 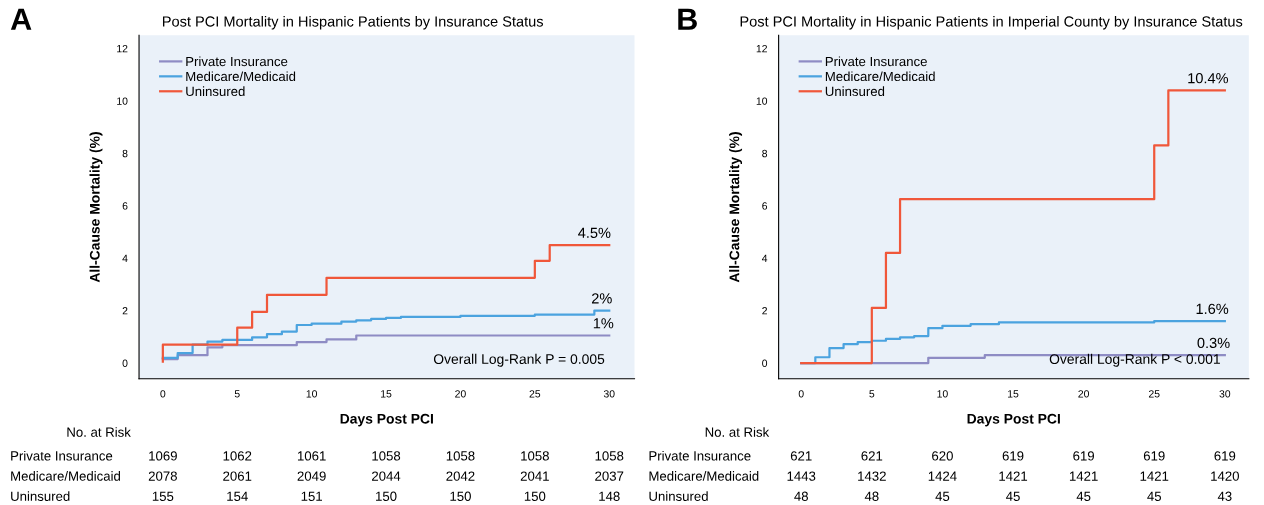 What do you see at coordinates (601, 298) in the screenshot?
I see `annotation: 2%` at bounding box center [601, 298].